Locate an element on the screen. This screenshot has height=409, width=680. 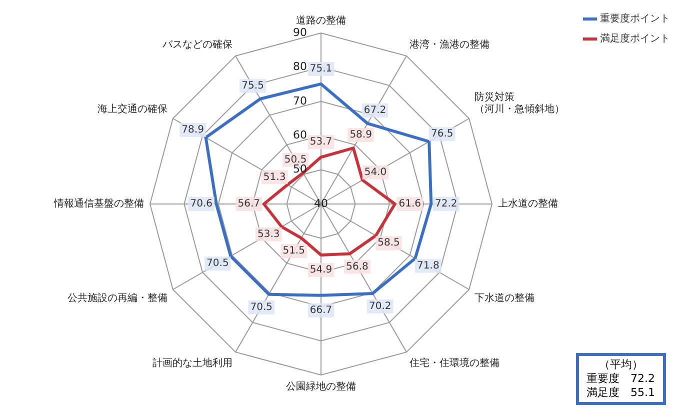
text: 満足度 55.1 is located at coordinates (620, 393).